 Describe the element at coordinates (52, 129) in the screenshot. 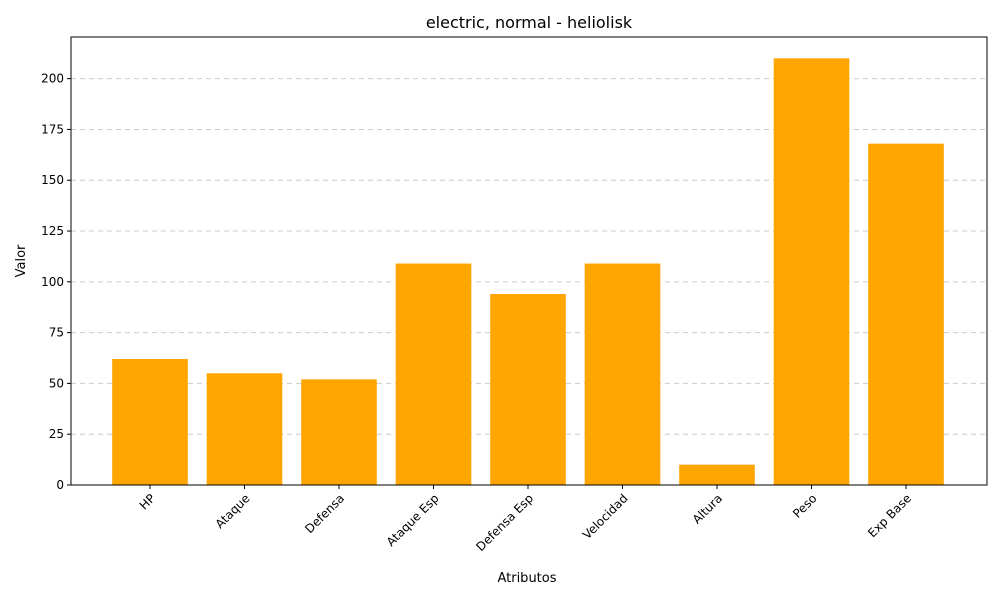

I see `y-tick-label: 175` at that location.